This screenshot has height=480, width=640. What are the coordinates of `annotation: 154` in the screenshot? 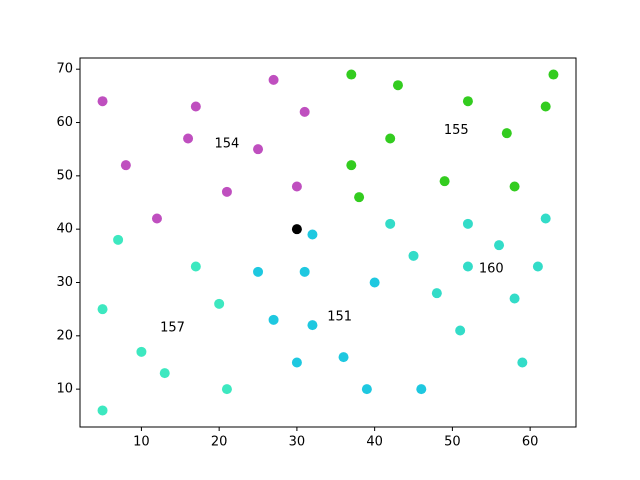 It's located at (227, 143).